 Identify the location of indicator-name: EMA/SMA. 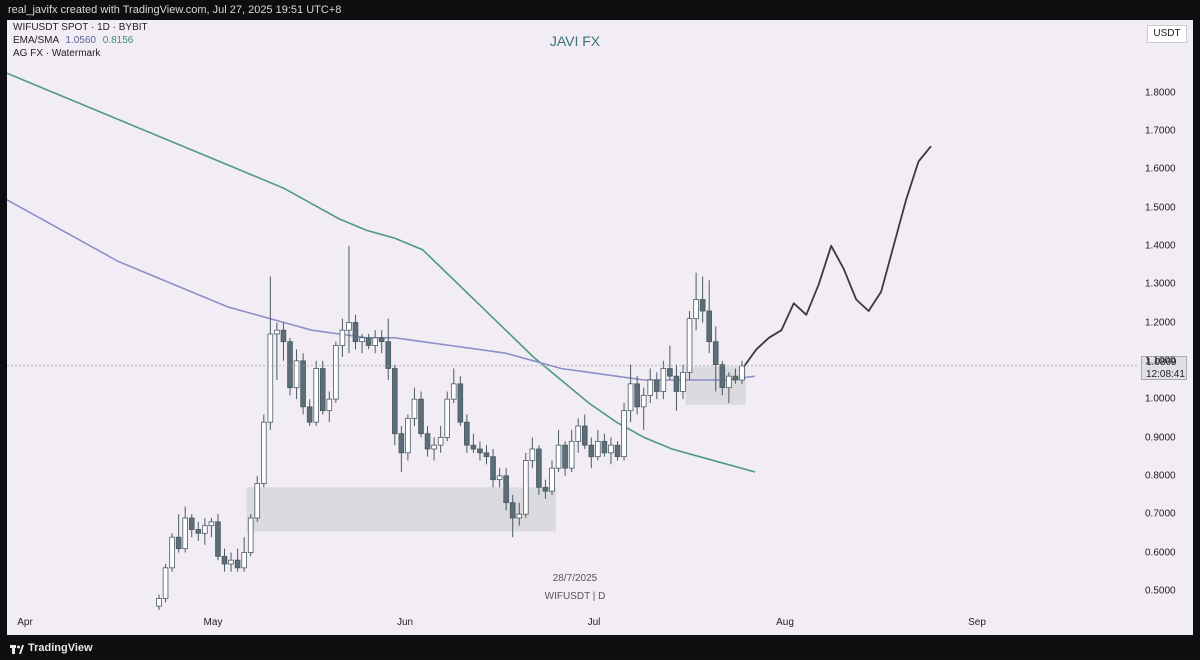
(36, 40).